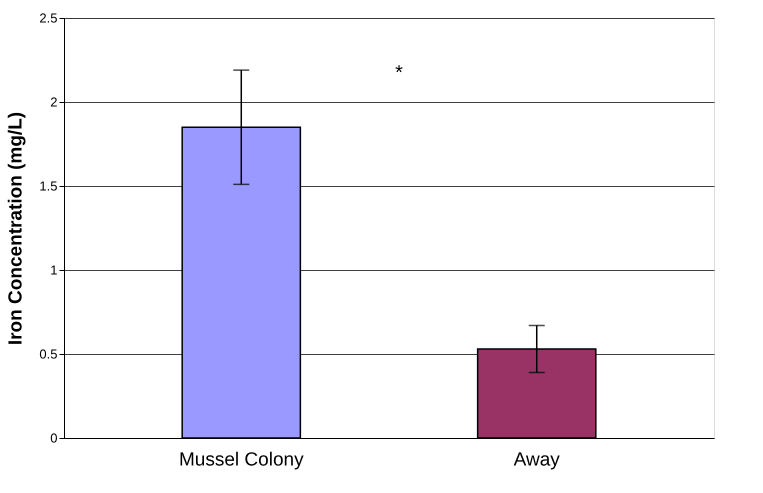 The height and width of the screenshot is (493, 763). I want to click on x-tick-label: Away, so click(537, 460).